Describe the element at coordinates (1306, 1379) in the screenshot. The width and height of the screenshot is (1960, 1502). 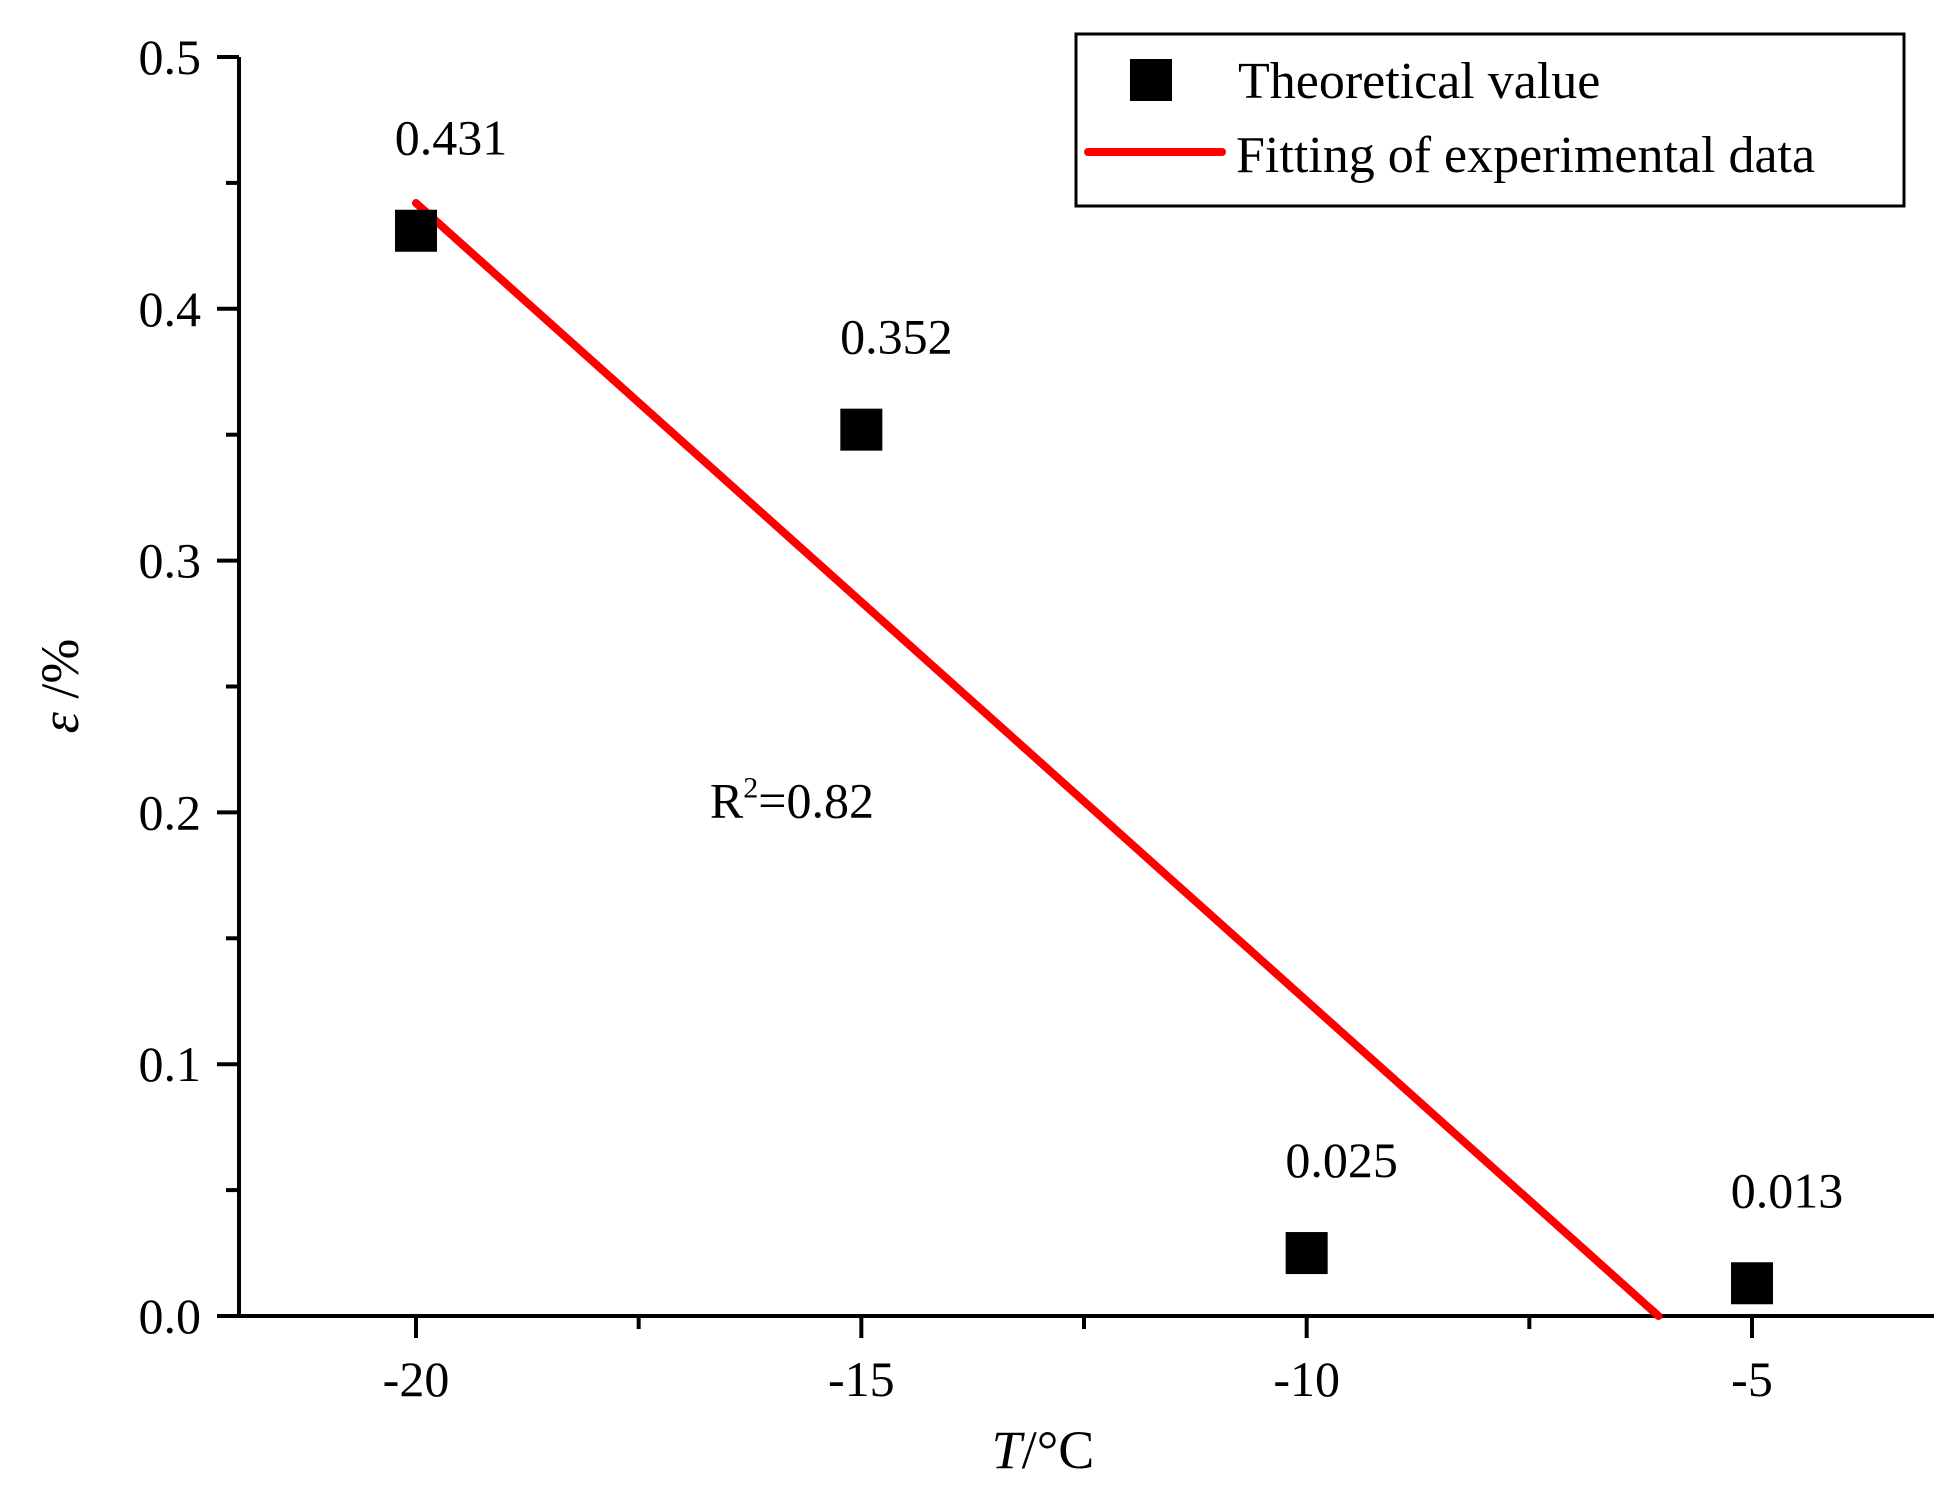
I see `x-tick-label: -10` at that location.